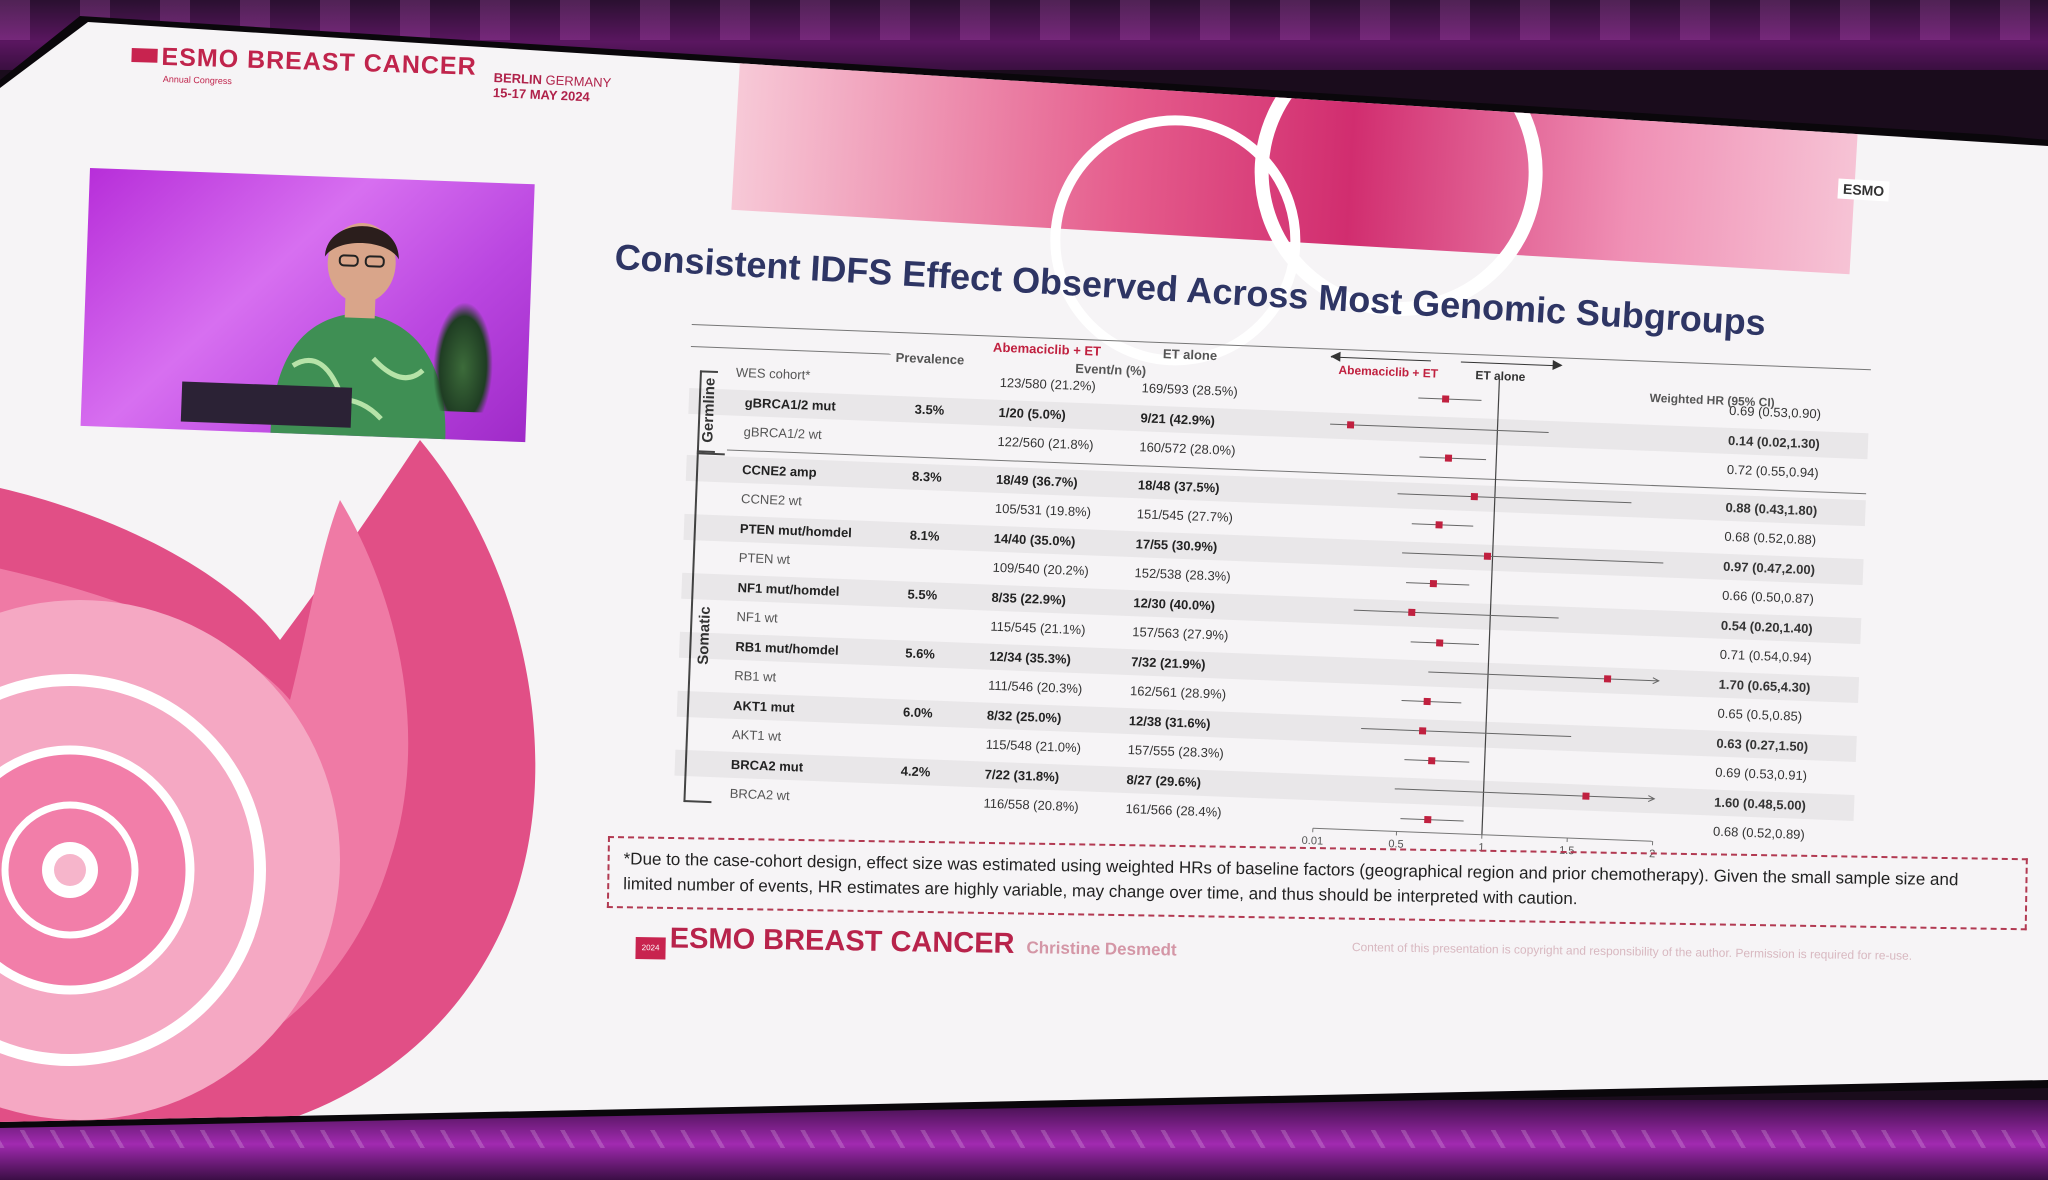 Image resolution: width=2048 pixels, height=1180 pixels. Describe the element at coordinates (924, 535) in the screenshot. I see `prevalence-value: 8.1%` at that location.